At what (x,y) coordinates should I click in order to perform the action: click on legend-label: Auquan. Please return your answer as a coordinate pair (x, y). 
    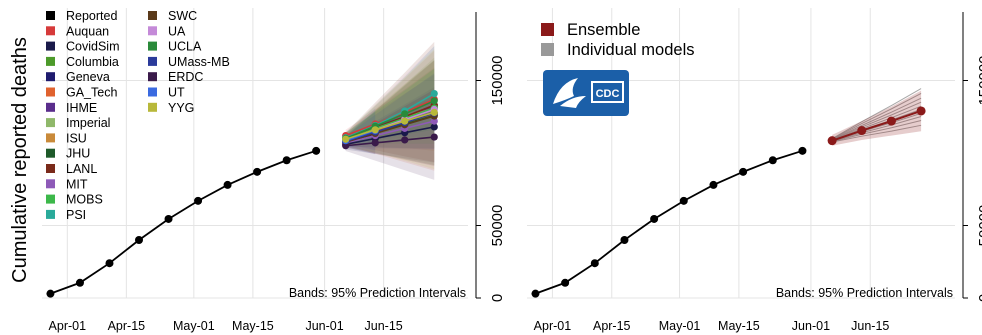
    Looking at the image, I should click on (87, 31).